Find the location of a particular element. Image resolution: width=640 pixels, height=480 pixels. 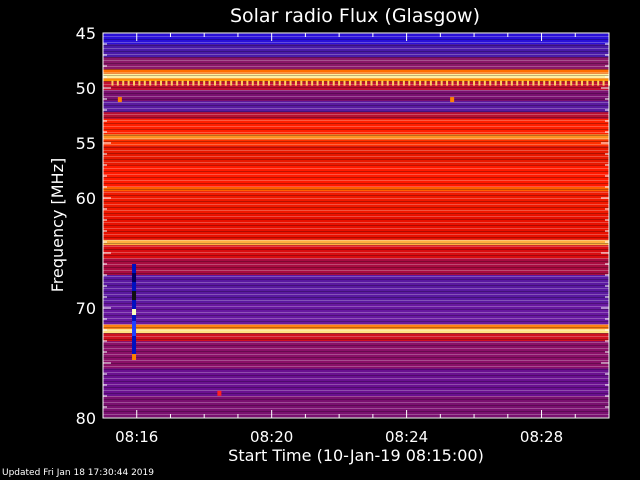

y-tick-label: 50 is located at coordinates (86, 88).